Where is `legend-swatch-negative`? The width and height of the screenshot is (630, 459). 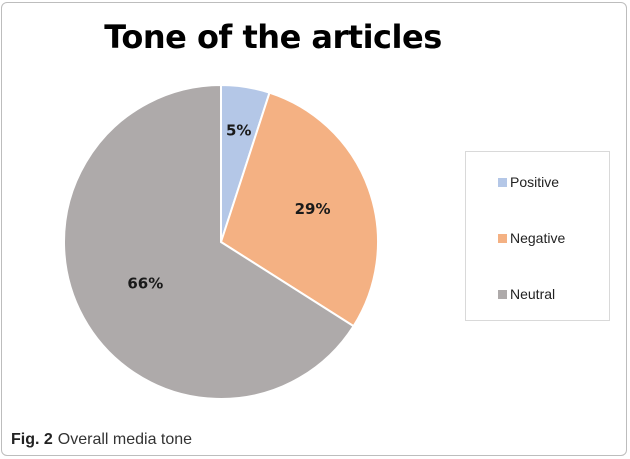 legend-swatch-negative is located at coordinates (502, 238).